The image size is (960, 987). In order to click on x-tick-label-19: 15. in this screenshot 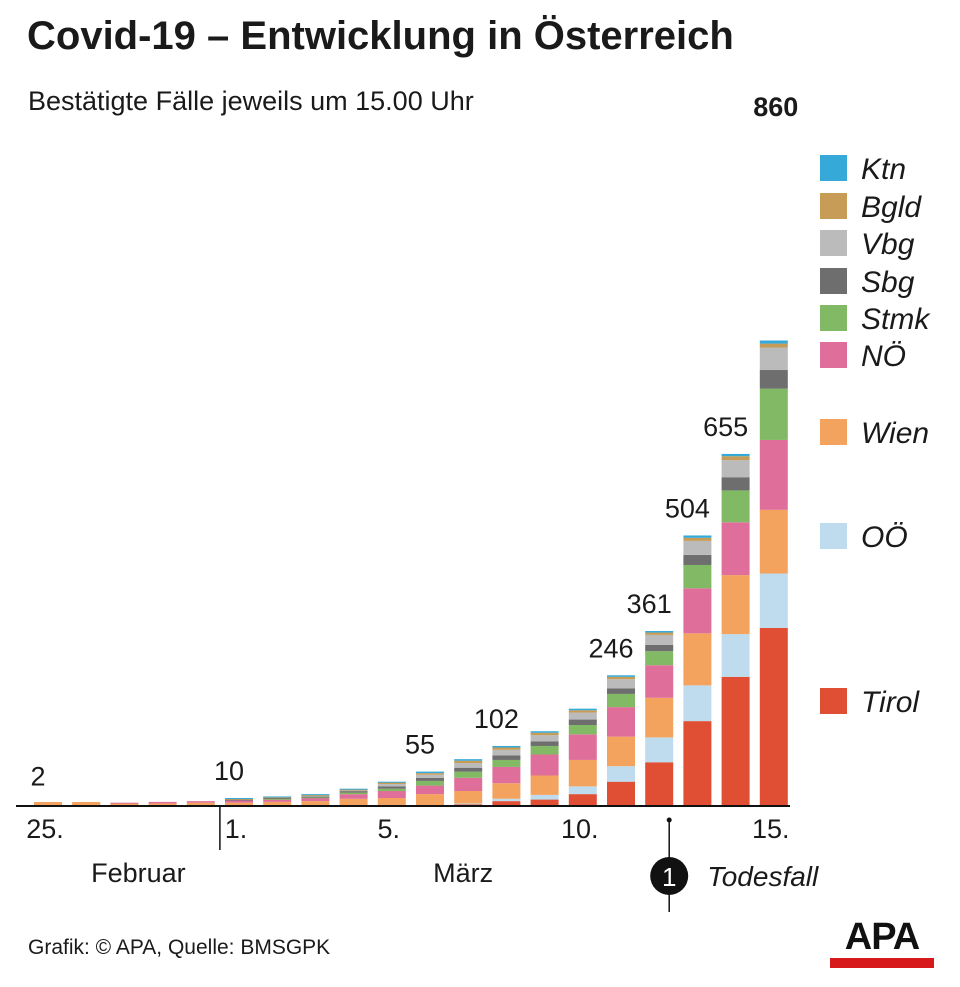, I will do `click(771, 829)`.